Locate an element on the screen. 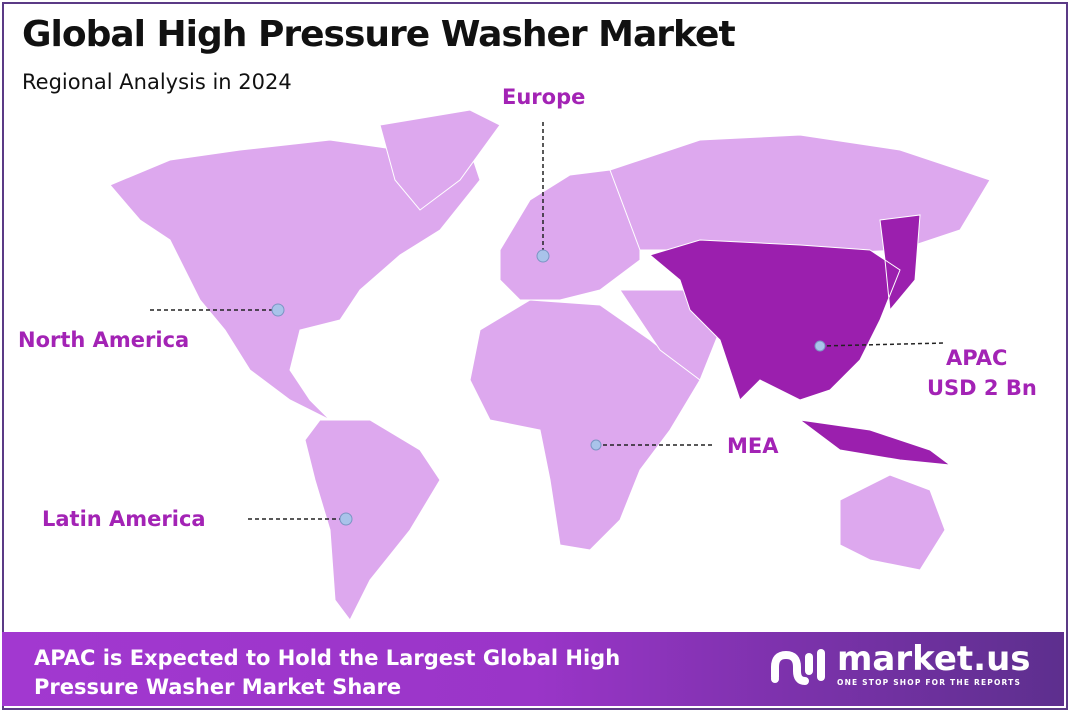 The image size is (1070, 712). russia-shape is located at coordinates (800, 195).